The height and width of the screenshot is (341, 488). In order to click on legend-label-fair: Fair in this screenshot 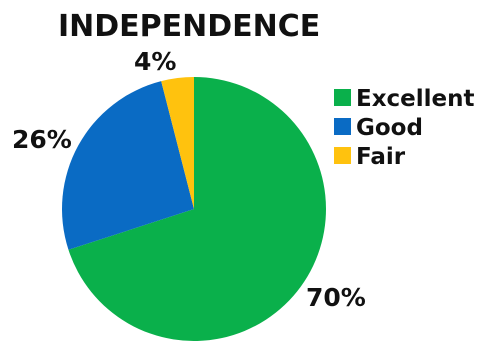, I will do `click(381, 157)`.